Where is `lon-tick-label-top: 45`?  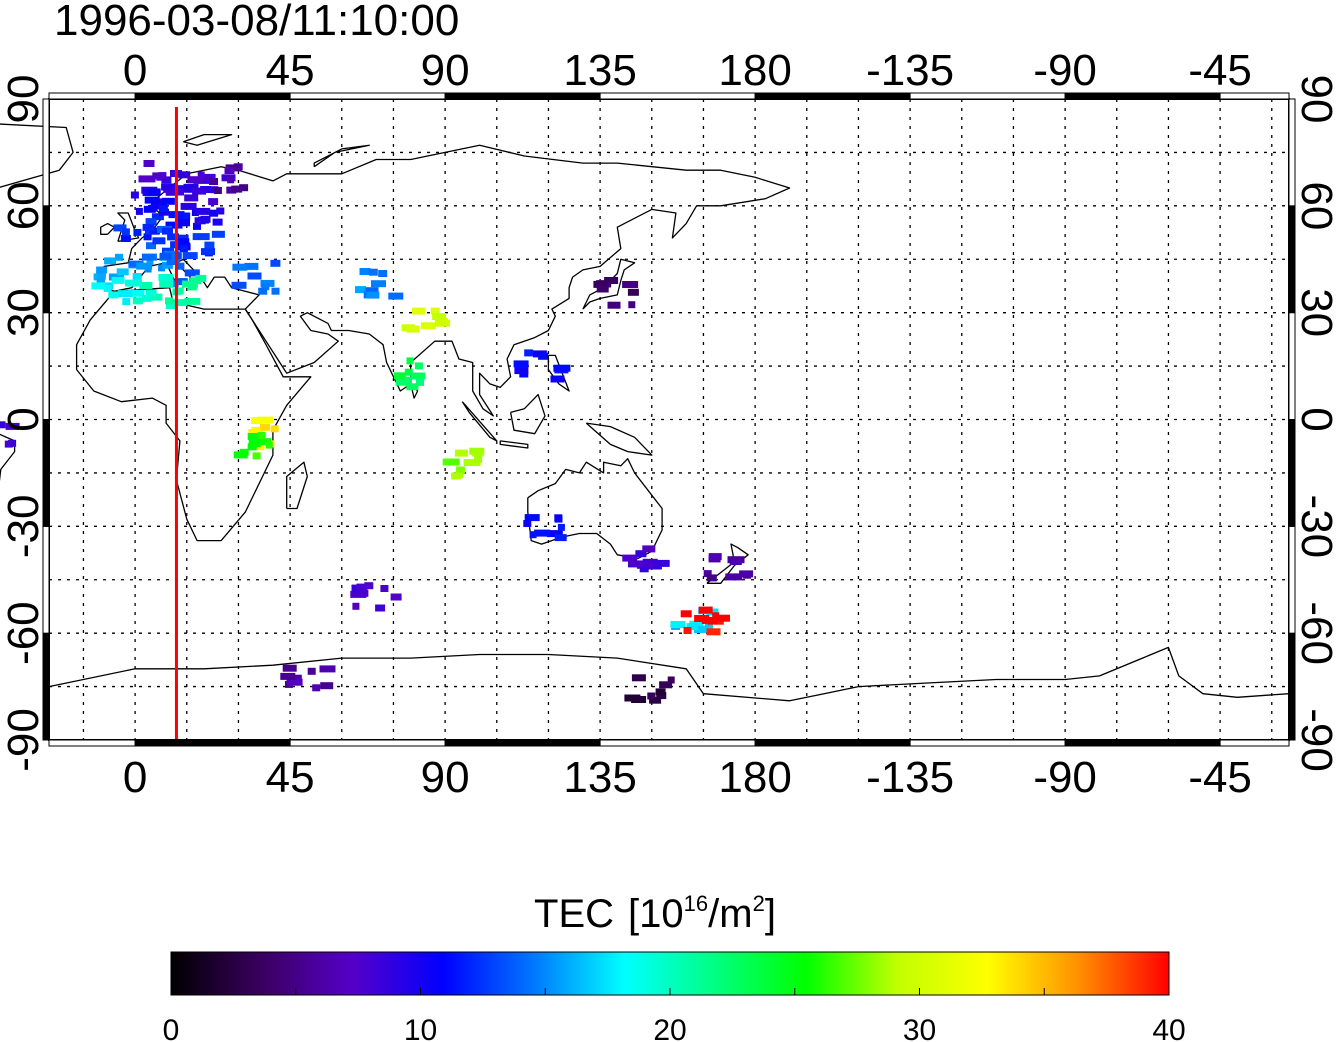
lon-tick-label-top: 45 is located at coordinates (290, 70).